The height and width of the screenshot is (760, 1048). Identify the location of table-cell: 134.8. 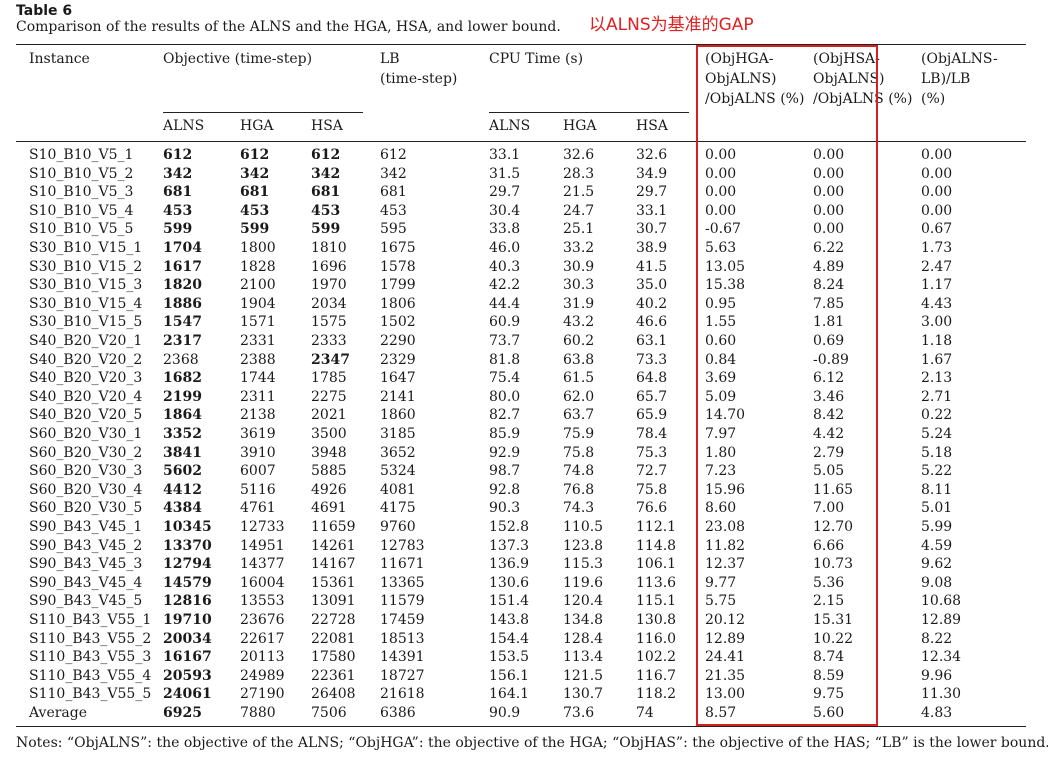
(583, 620).